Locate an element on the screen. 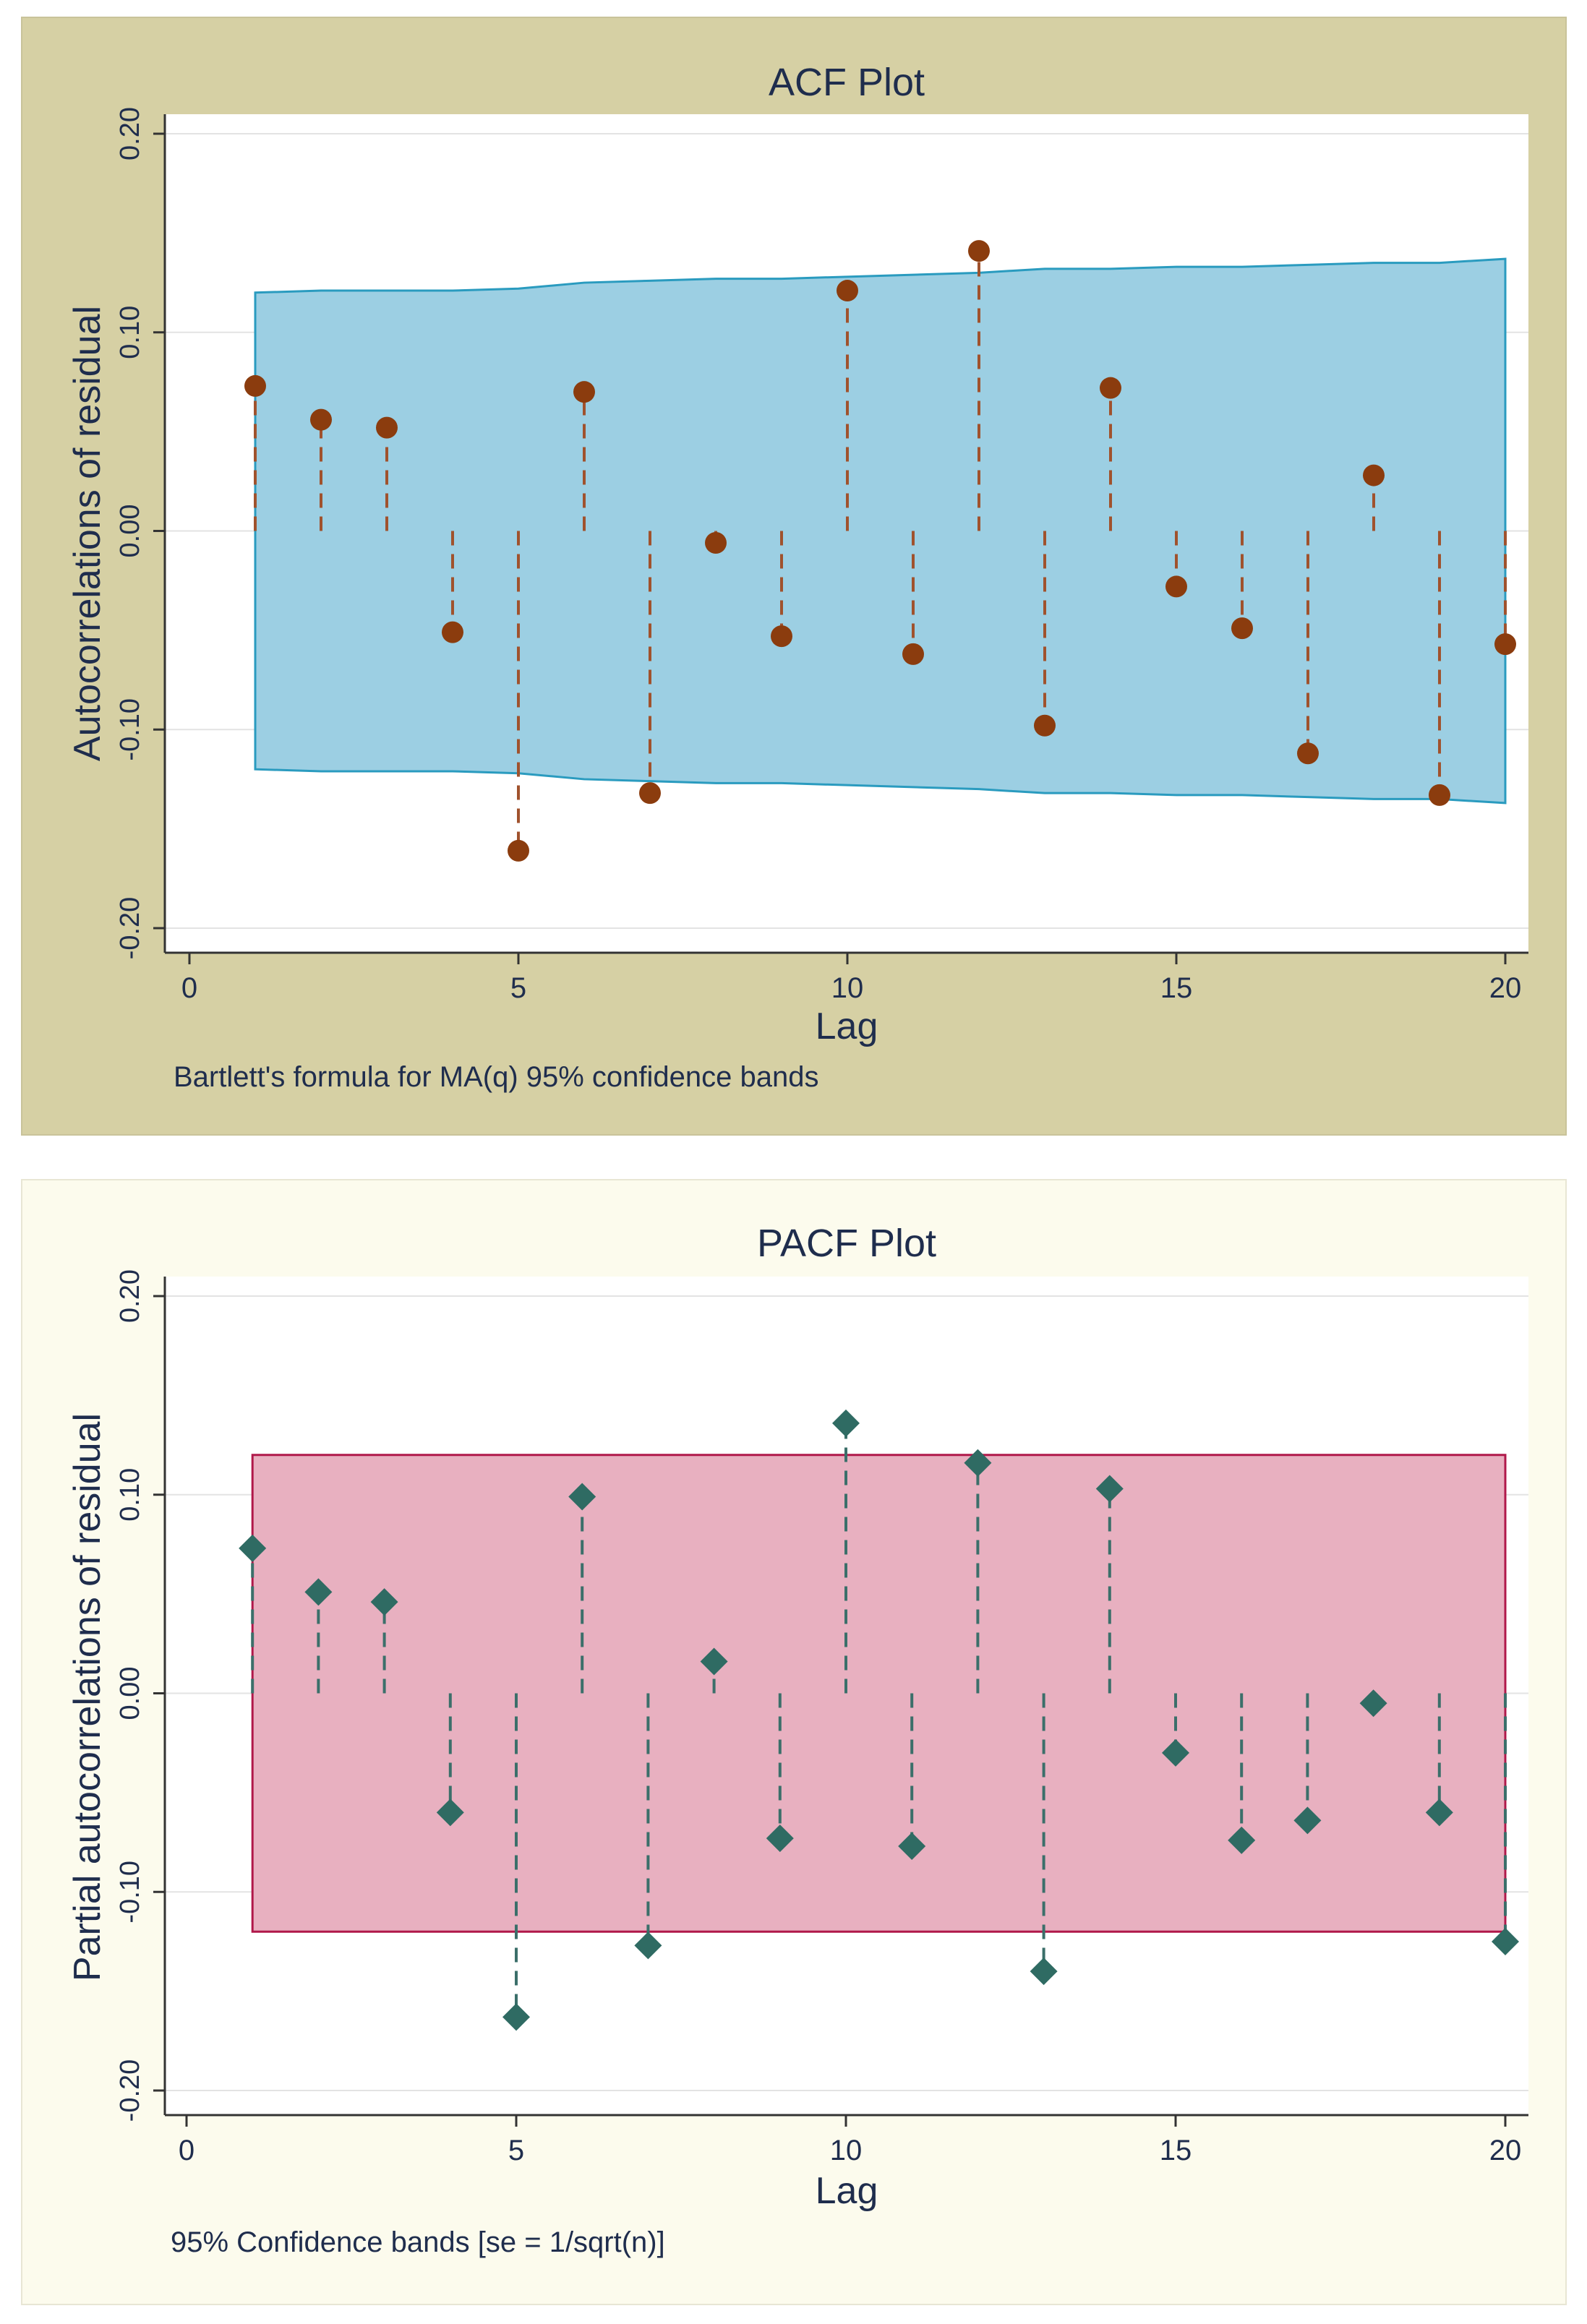 This screenshot has width=1587, height=2324. acf-y-ticks: -0.20 -0.10 0.00 0.10 0.20 is located at coordinates (140, 533).